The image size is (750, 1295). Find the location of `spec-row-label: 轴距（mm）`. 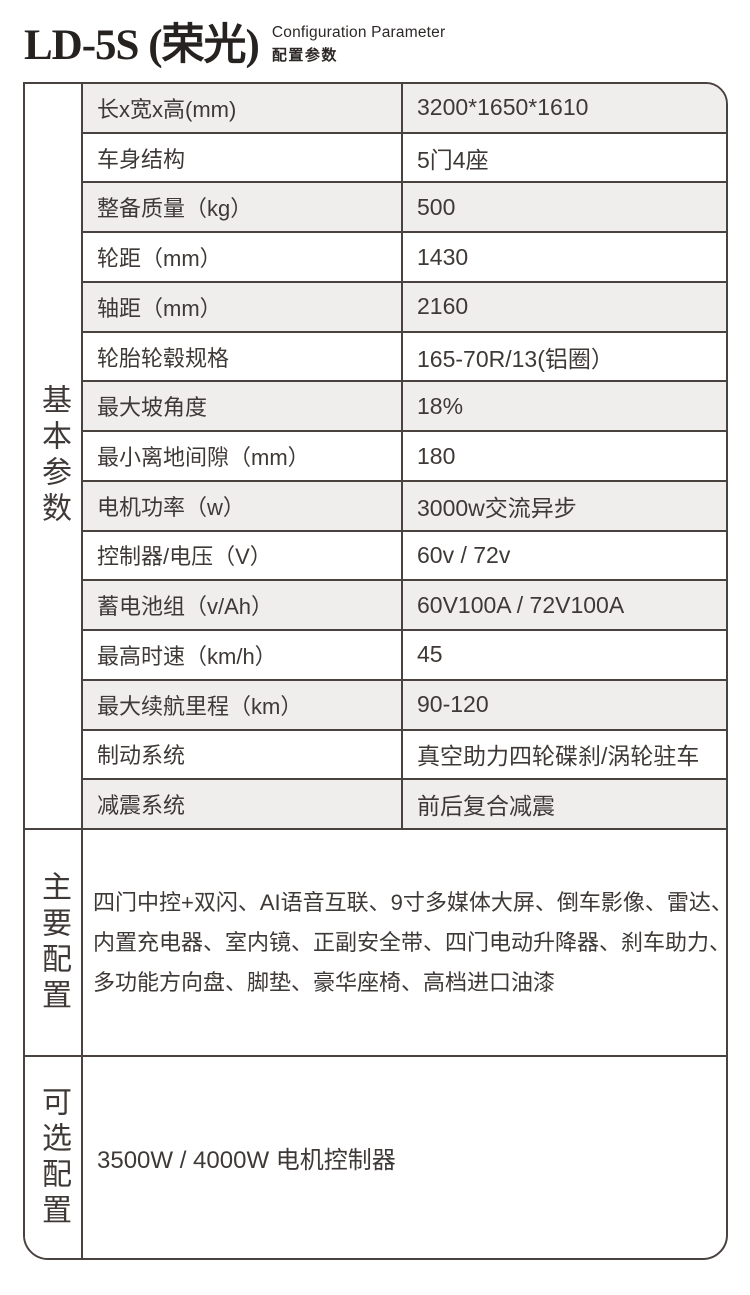

spec-row-label: 轴距（mm） is located at coordinates (243, 306).